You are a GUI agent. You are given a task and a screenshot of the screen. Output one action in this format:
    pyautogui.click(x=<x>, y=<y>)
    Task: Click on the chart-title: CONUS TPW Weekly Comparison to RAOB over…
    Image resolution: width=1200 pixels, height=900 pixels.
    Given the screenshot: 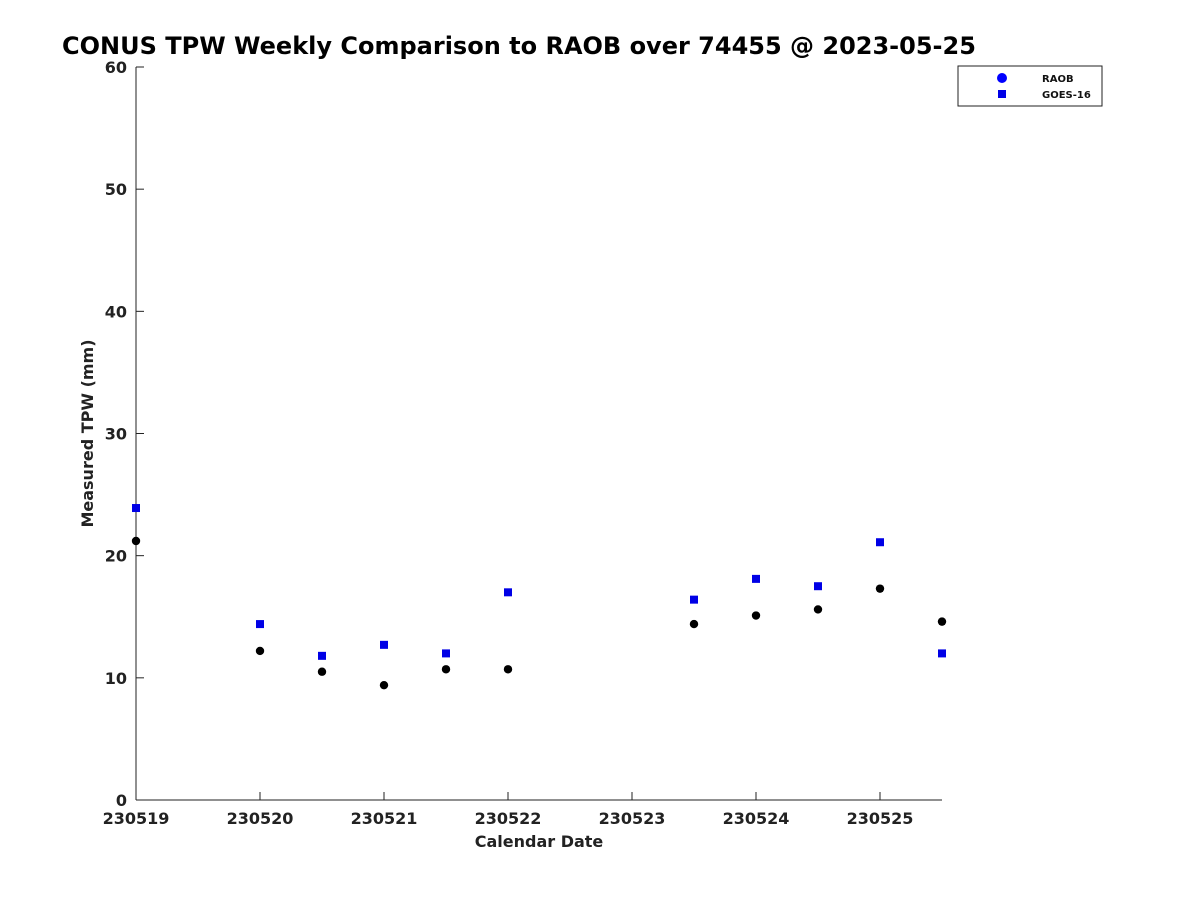 What is the action you would take?
    pyautogui.click(x=519, y=46)
    